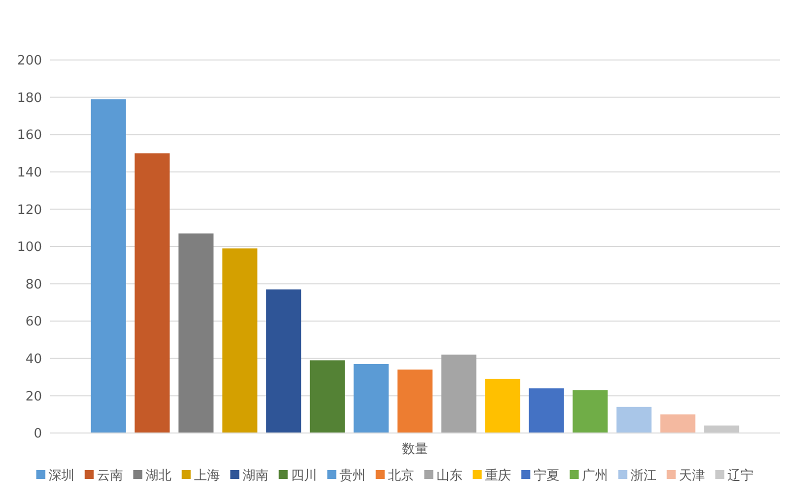  What do you see at coordinates (109, 476) in the screenshot?
I see `legend-label: 云南` at bounding box center [109, 476].